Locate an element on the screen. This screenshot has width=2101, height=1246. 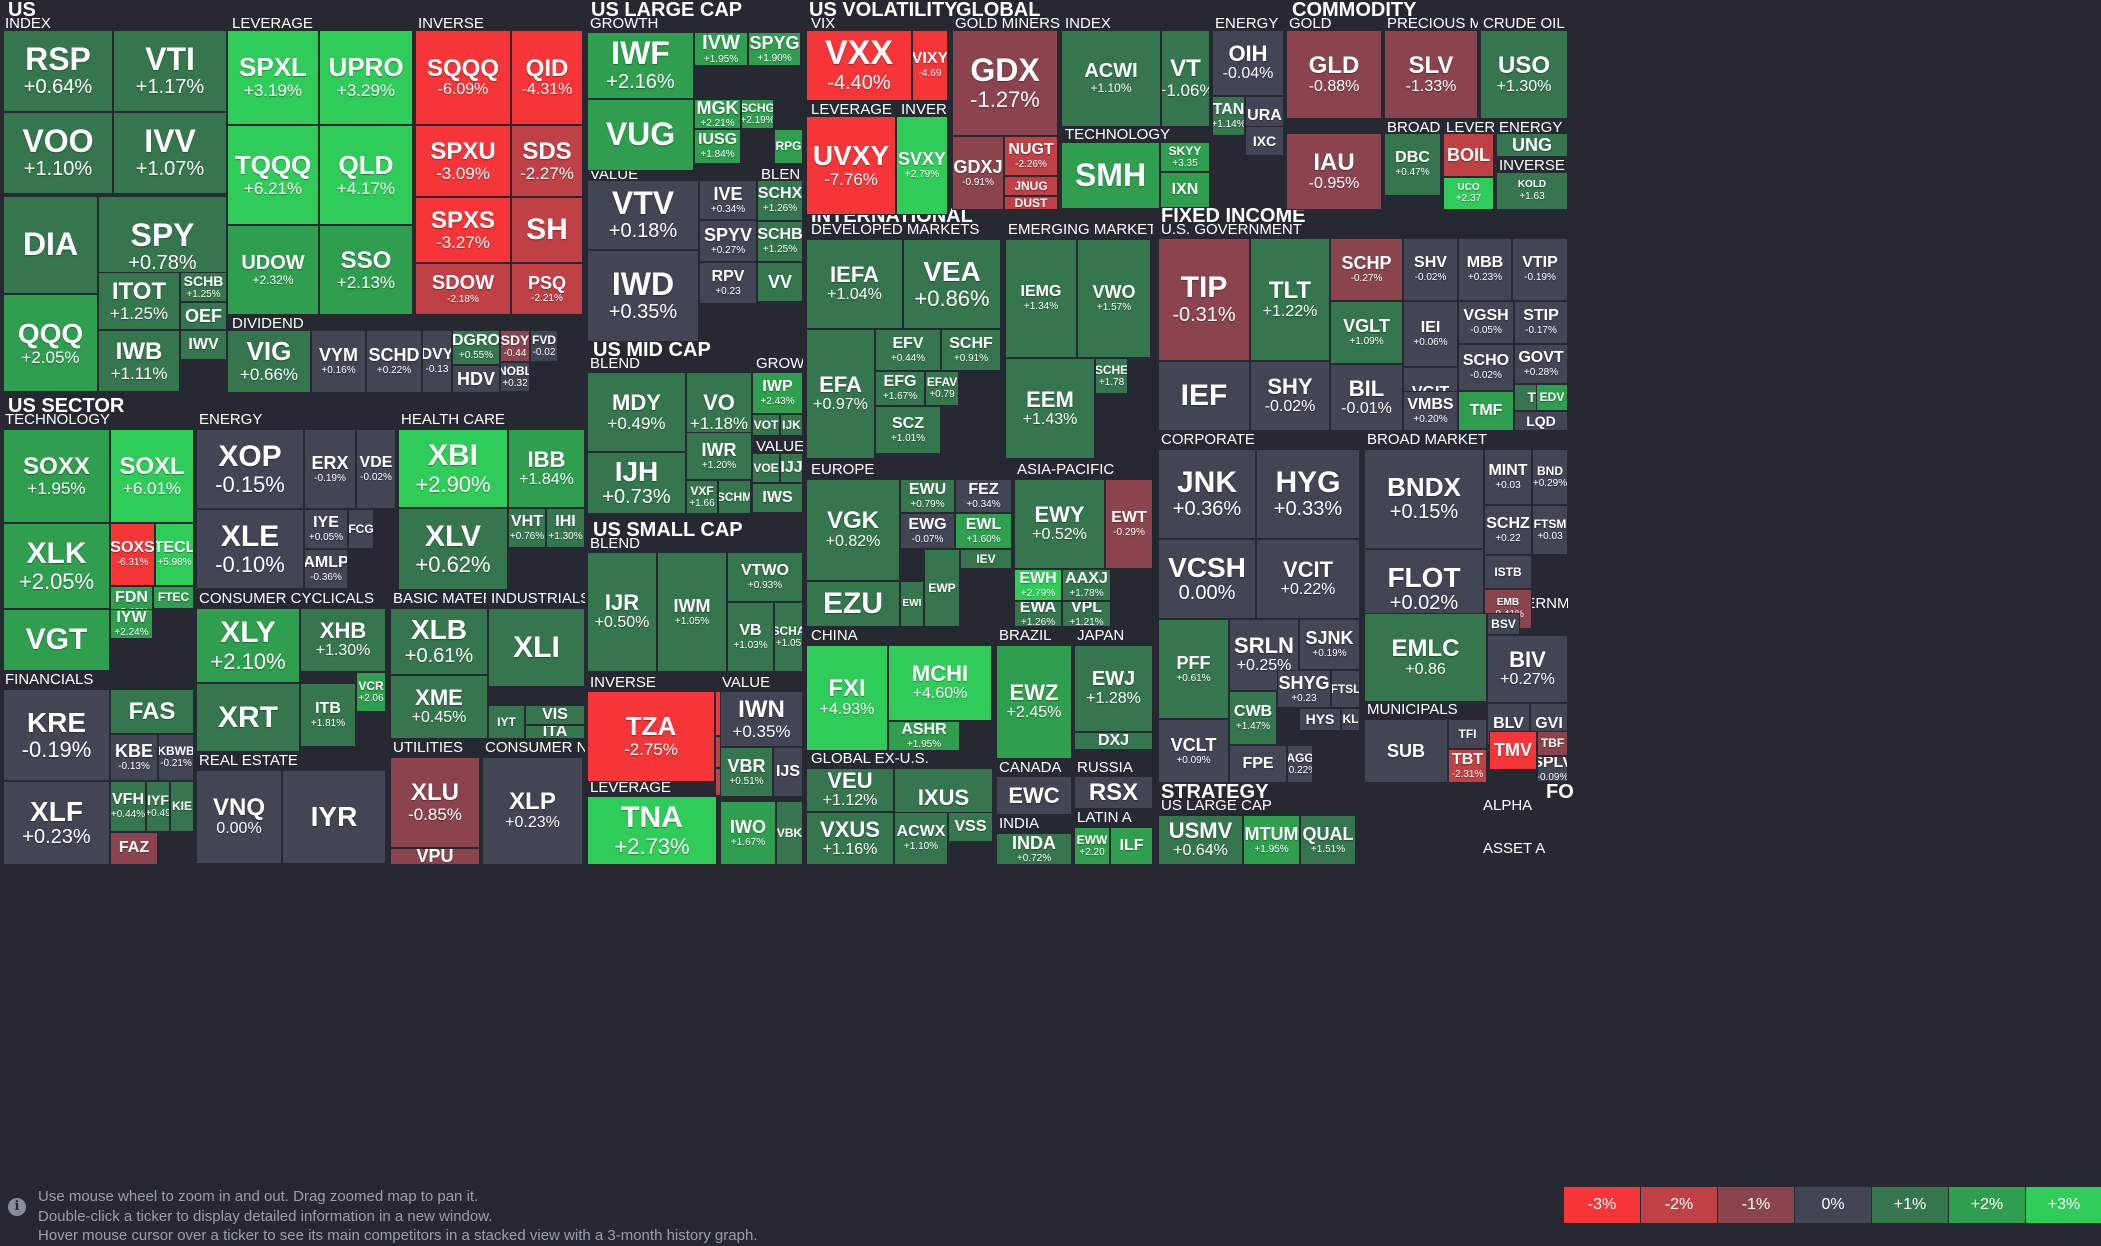
ticker-tile-vtip: VTIP -0.19% is located at coordinates (1540, 269).